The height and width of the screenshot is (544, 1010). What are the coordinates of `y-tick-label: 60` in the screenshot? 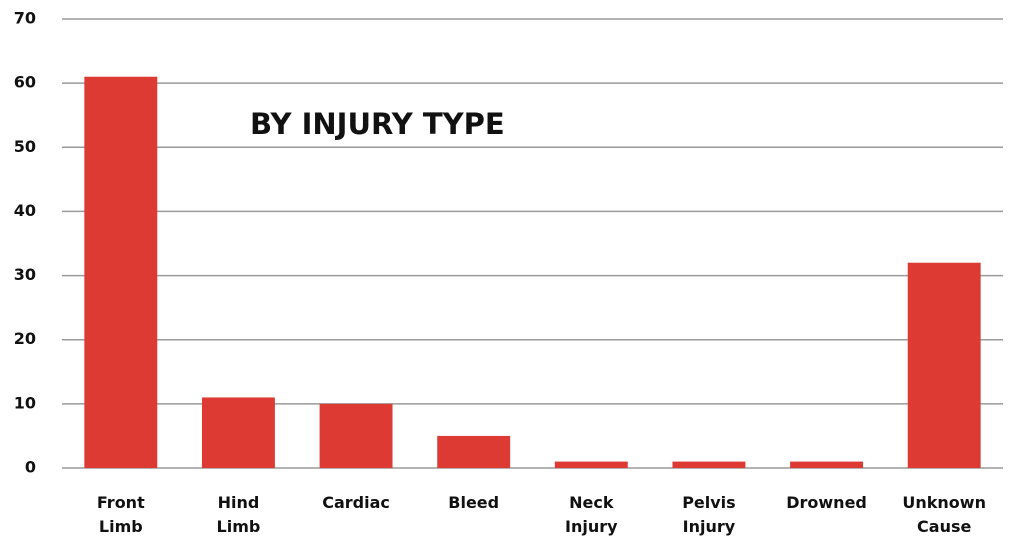 It's located at (25, 82).